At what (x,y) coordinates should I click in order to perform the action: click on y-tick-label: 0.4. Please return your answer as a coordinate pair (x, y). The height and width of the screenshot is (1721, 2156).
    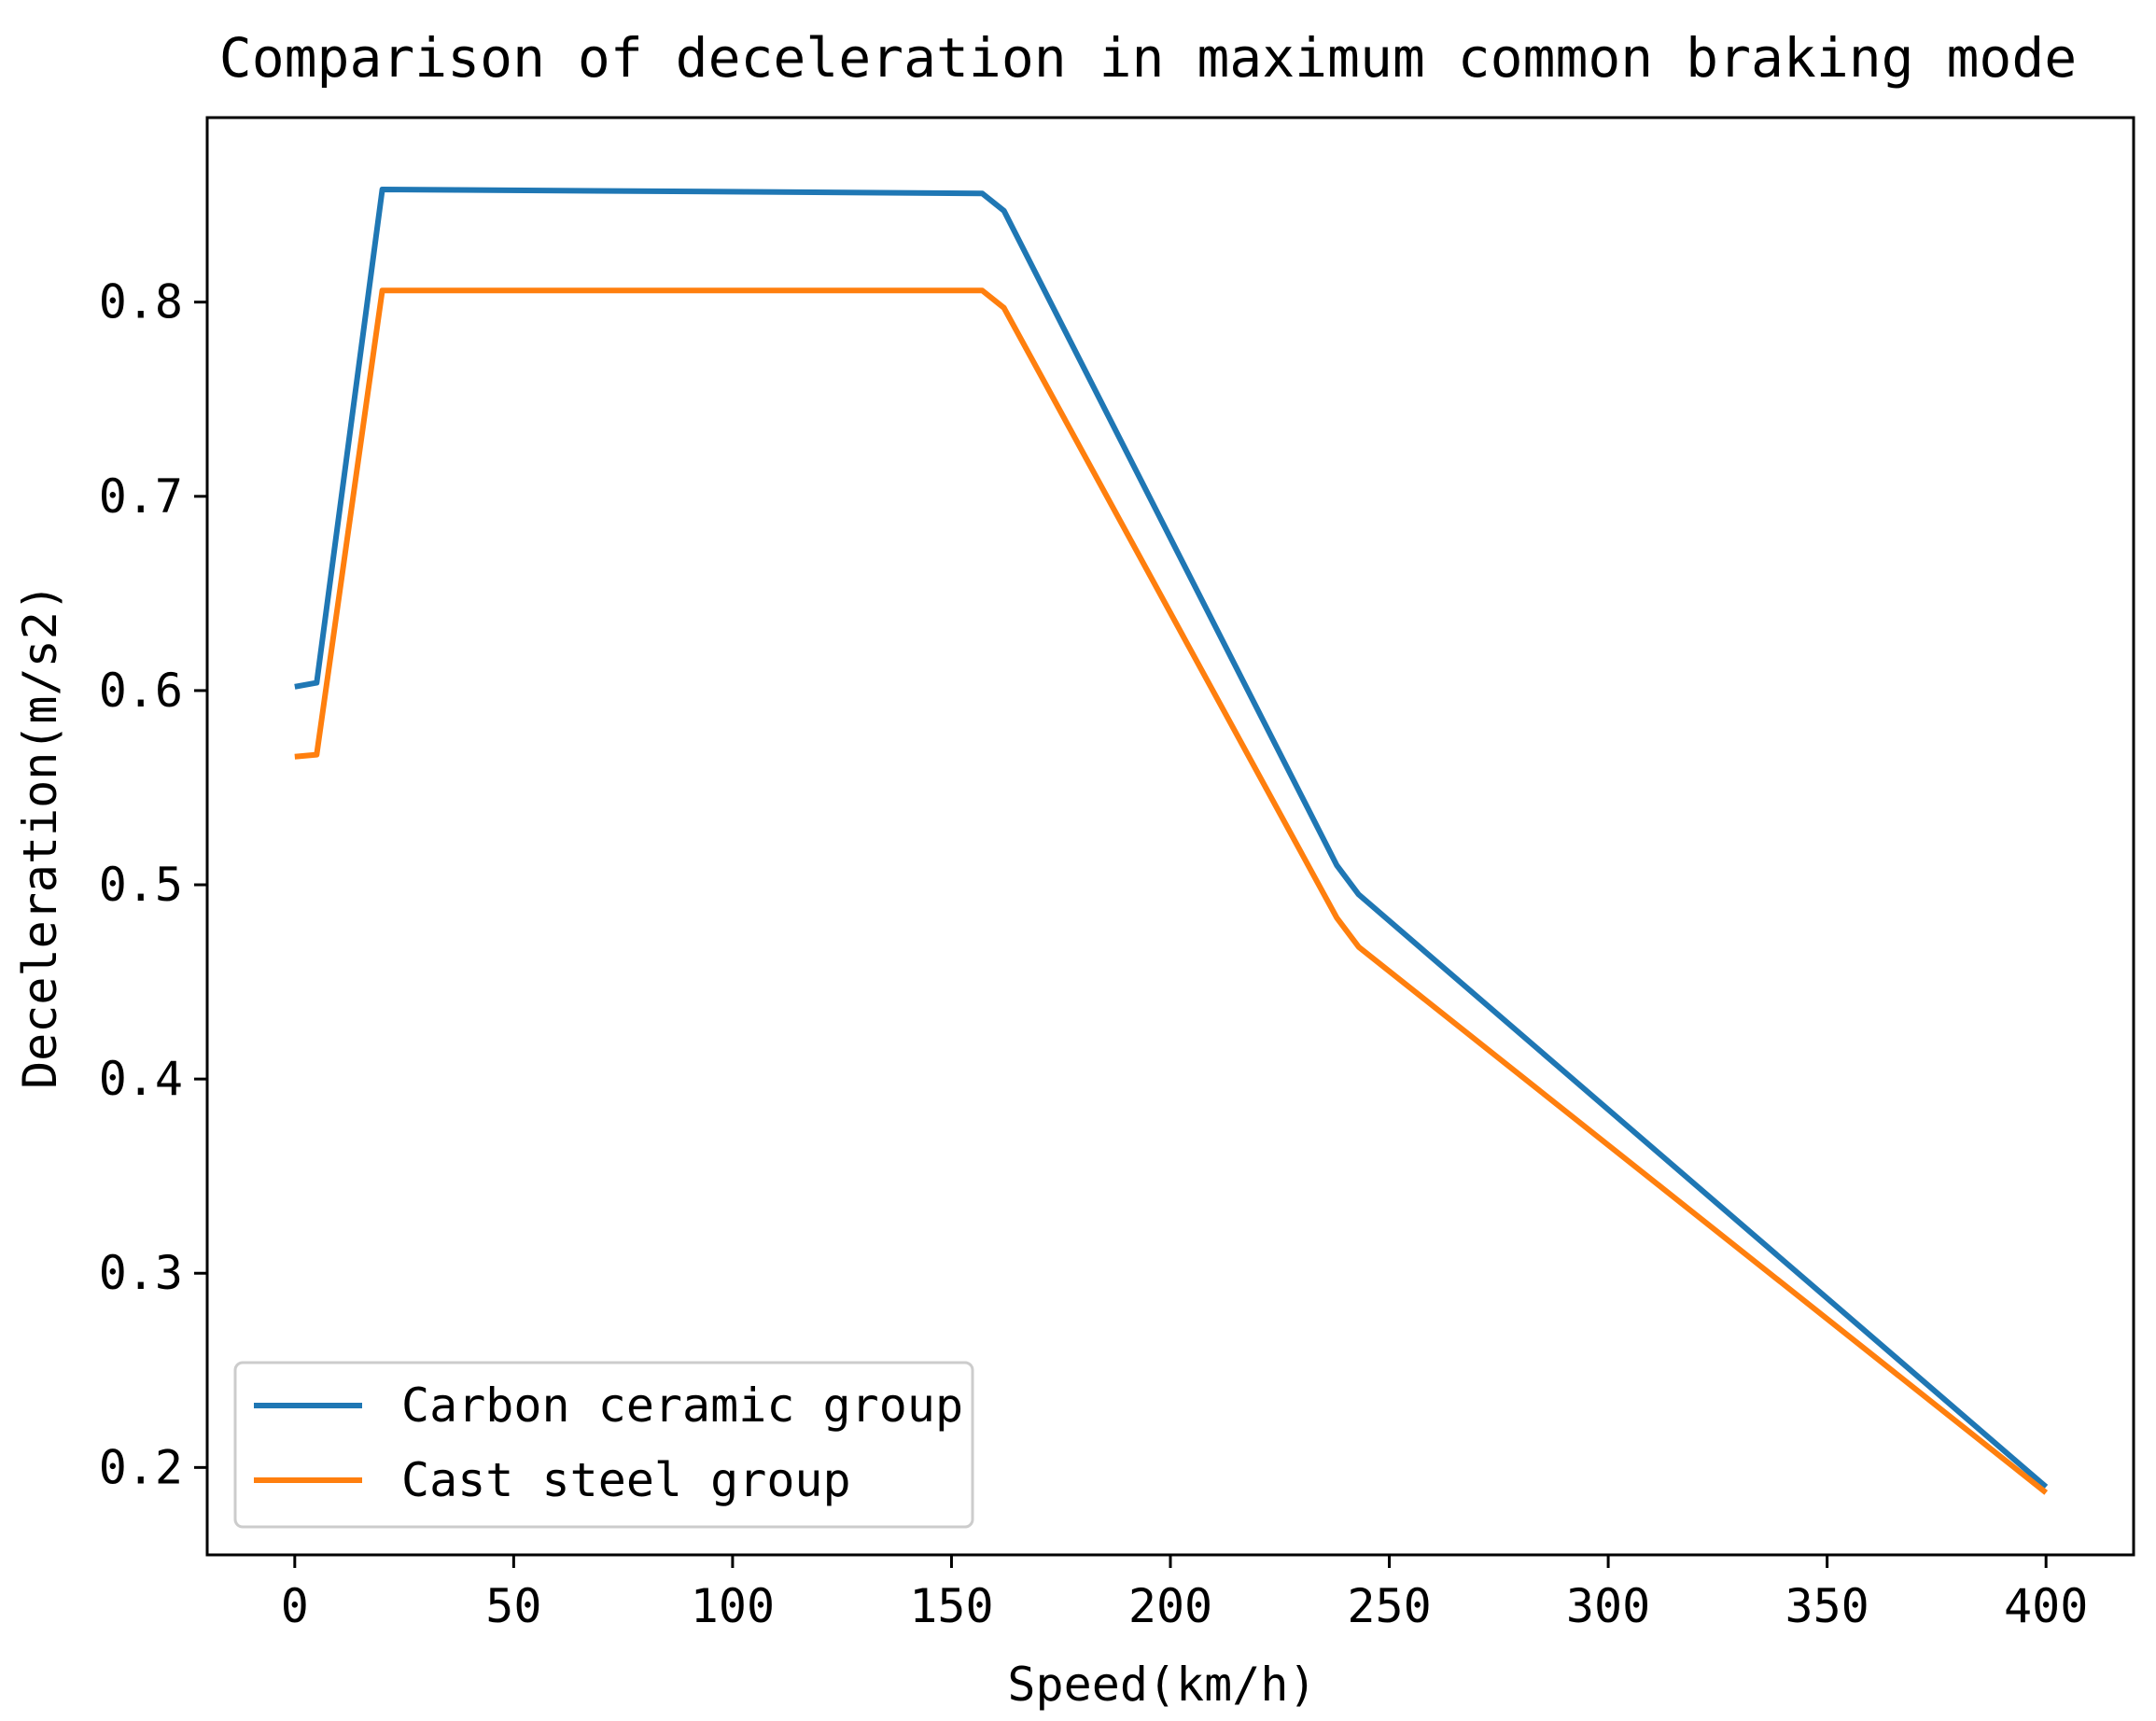
    Looking at the image, I should click on (141, 1079).